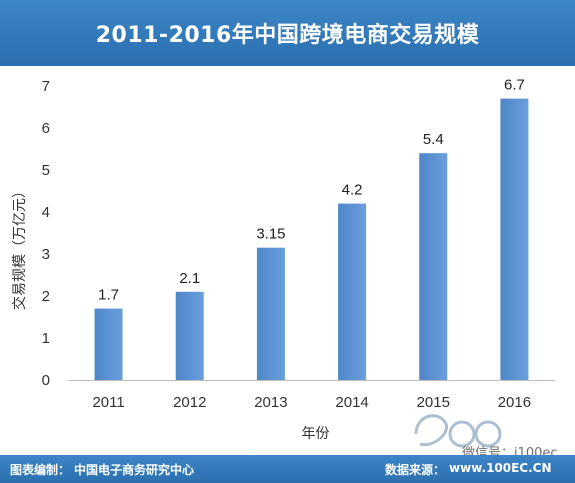  Describe the element at coordinates (270, 313) in the screenshot. I see `bar-2013` at that location.